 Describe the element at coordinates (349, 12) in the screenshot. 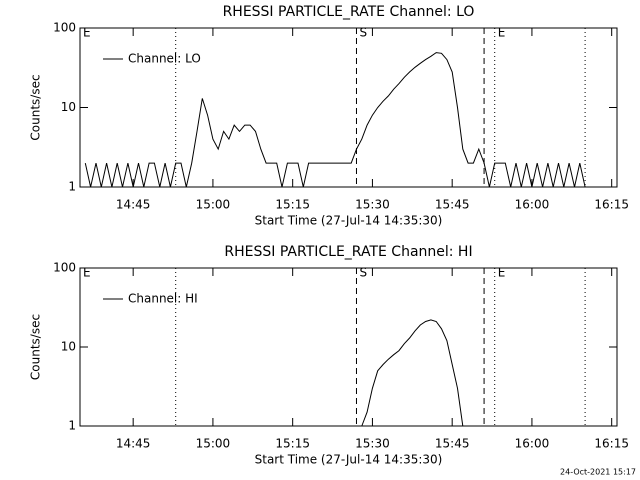

I see `chart-title: RHESSI PARTICLE_RATE Channel: LO` at that location.